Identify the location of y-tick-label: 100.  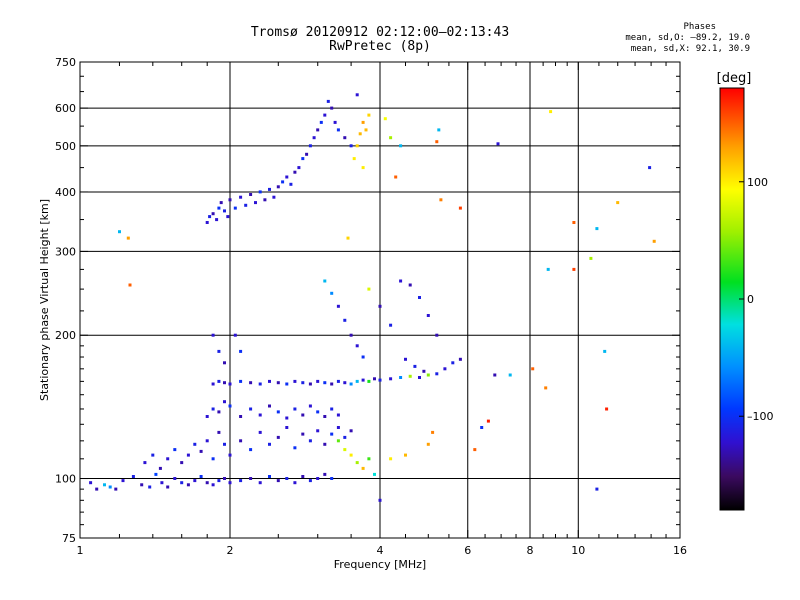
(65, 479).